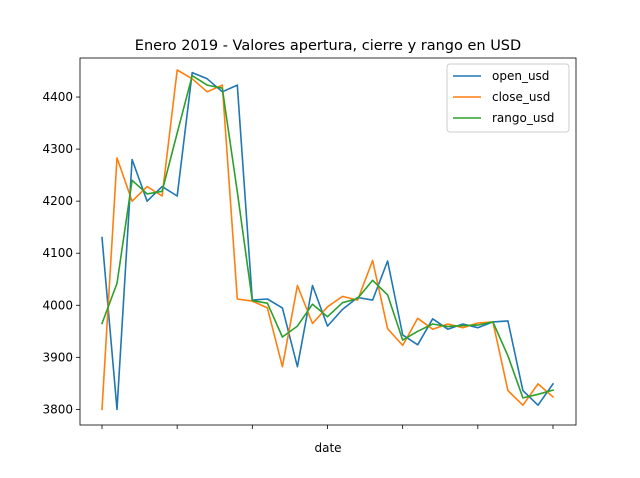  I want to click on y-tick-label: 4200, so click(57, 201).